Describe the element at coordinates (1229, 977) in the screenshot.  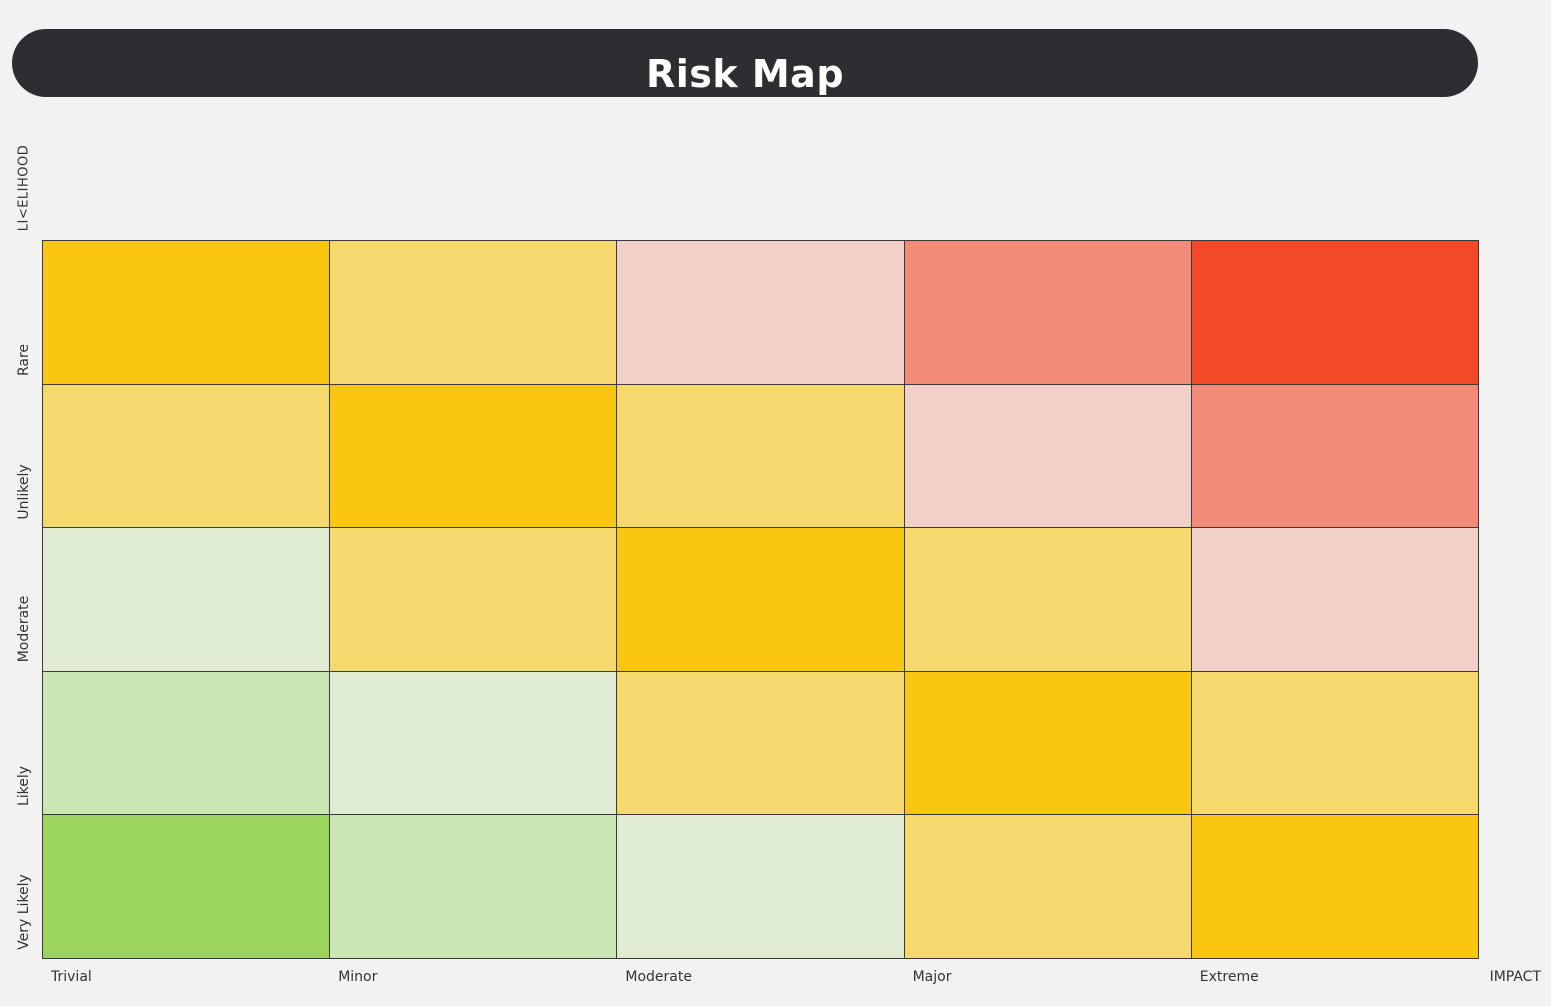
I see `column-label: Extreme` at that location.